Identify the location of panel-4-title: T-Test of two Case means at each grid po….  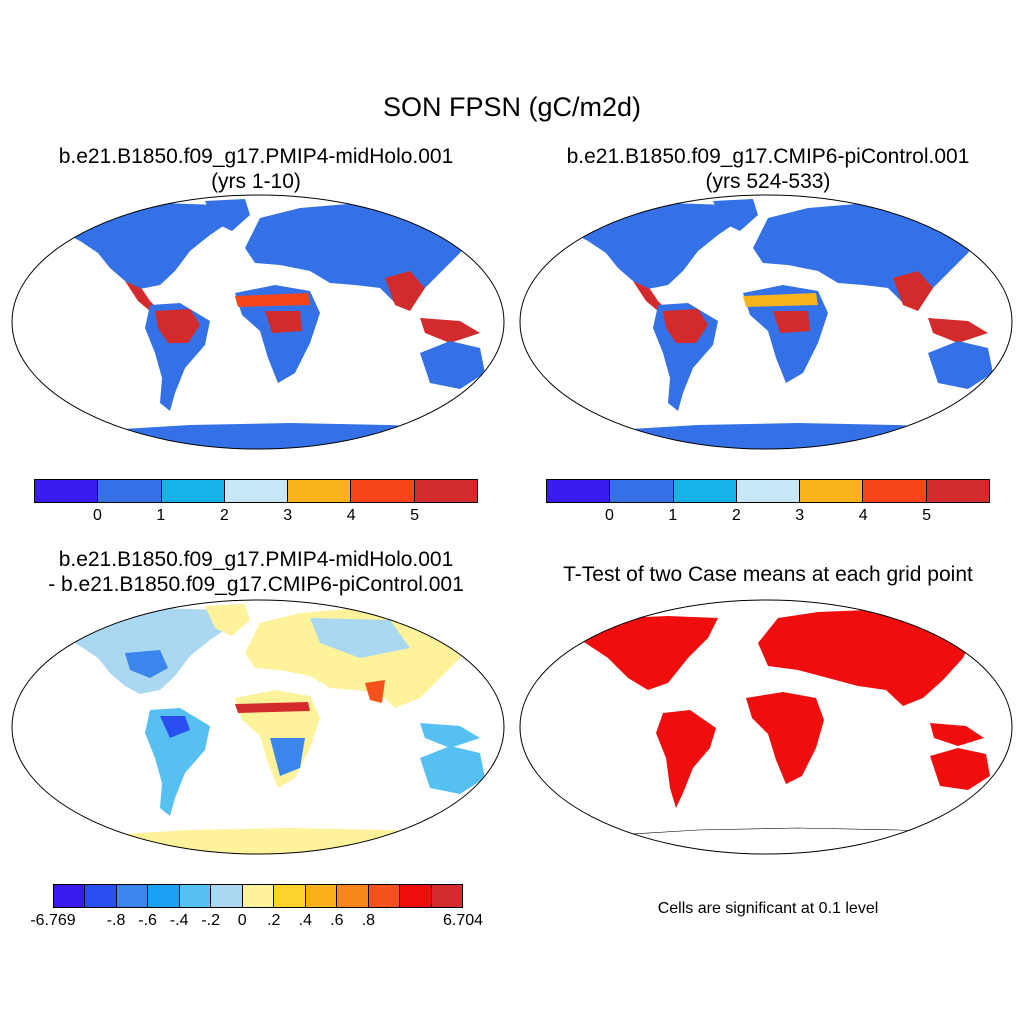
(768, 574).